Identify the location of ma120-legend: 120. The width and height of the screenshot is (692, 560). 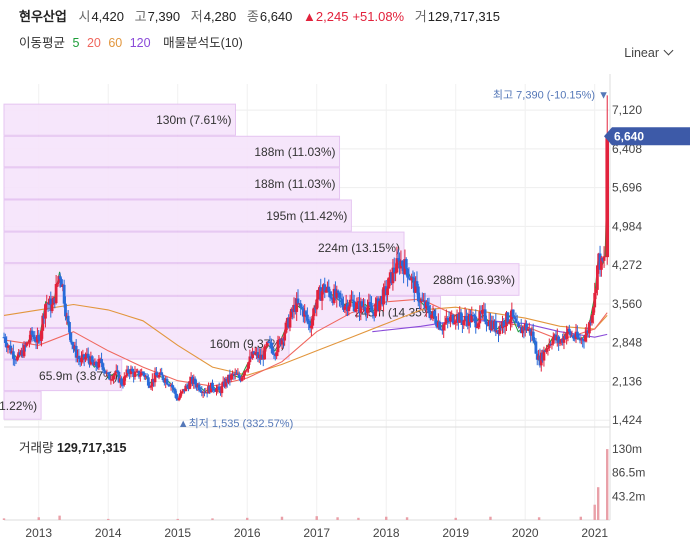
(140, 43).